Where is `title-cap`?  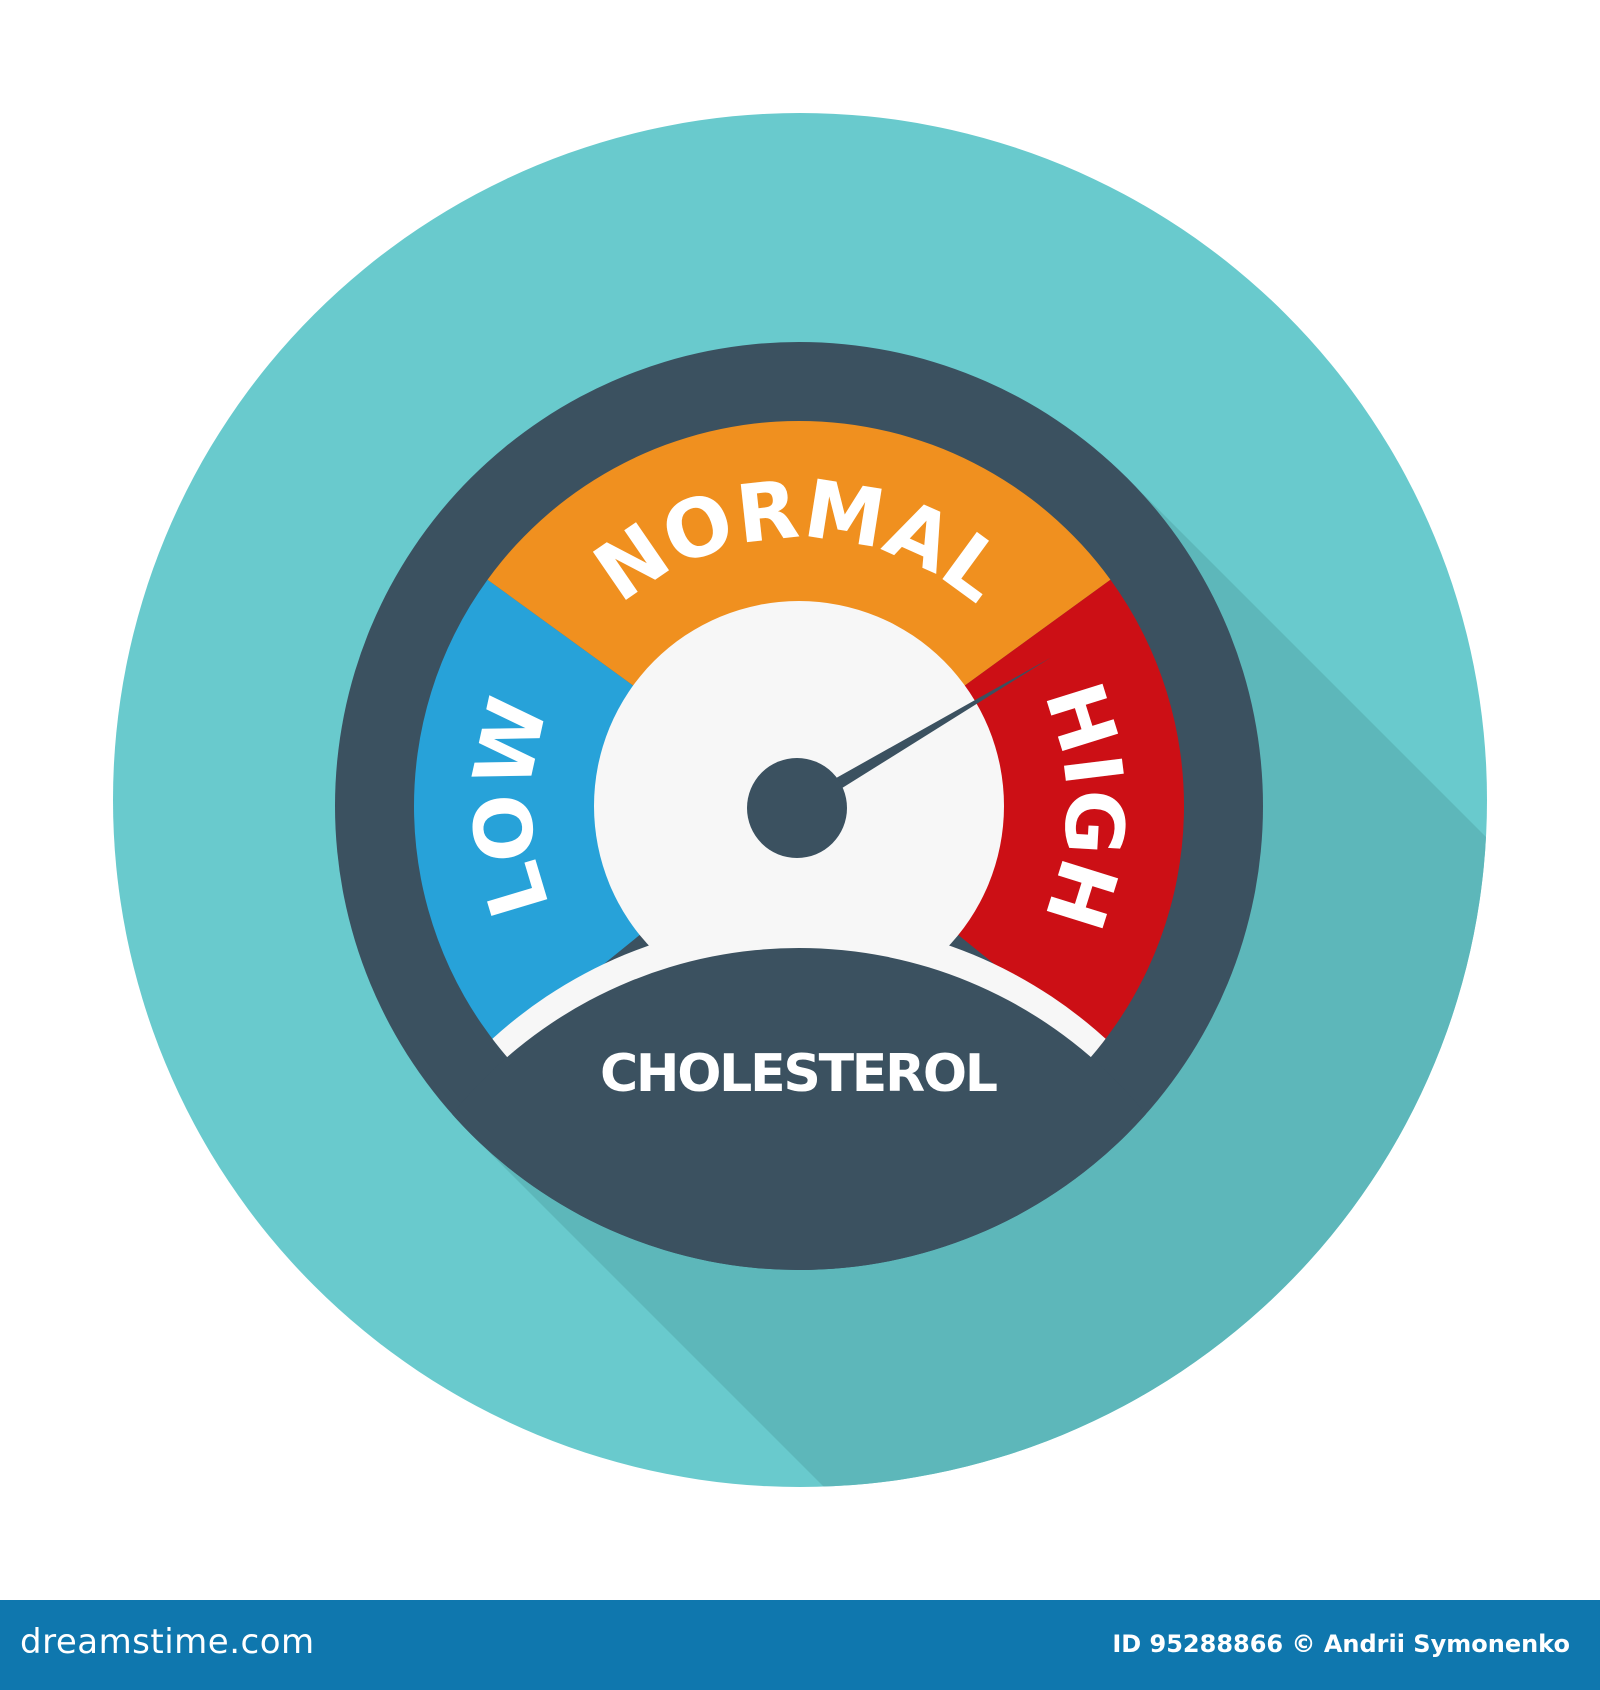
title-cap is located at coordinates (799, 1109).